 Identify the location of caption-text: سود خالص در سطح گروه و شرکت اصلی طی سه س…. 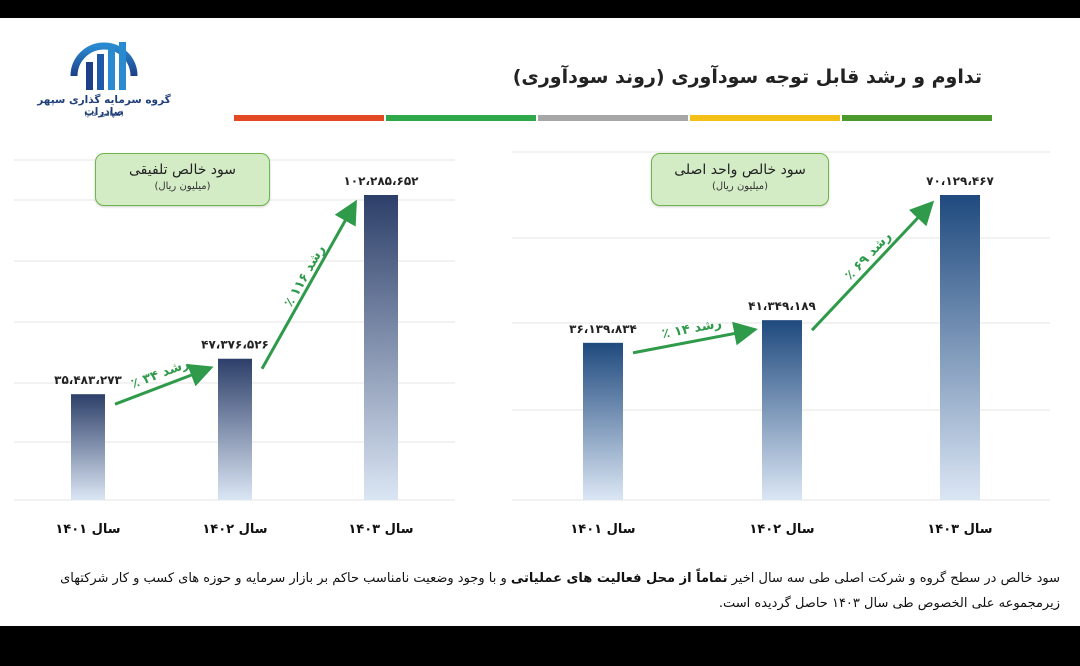
(540, 591).